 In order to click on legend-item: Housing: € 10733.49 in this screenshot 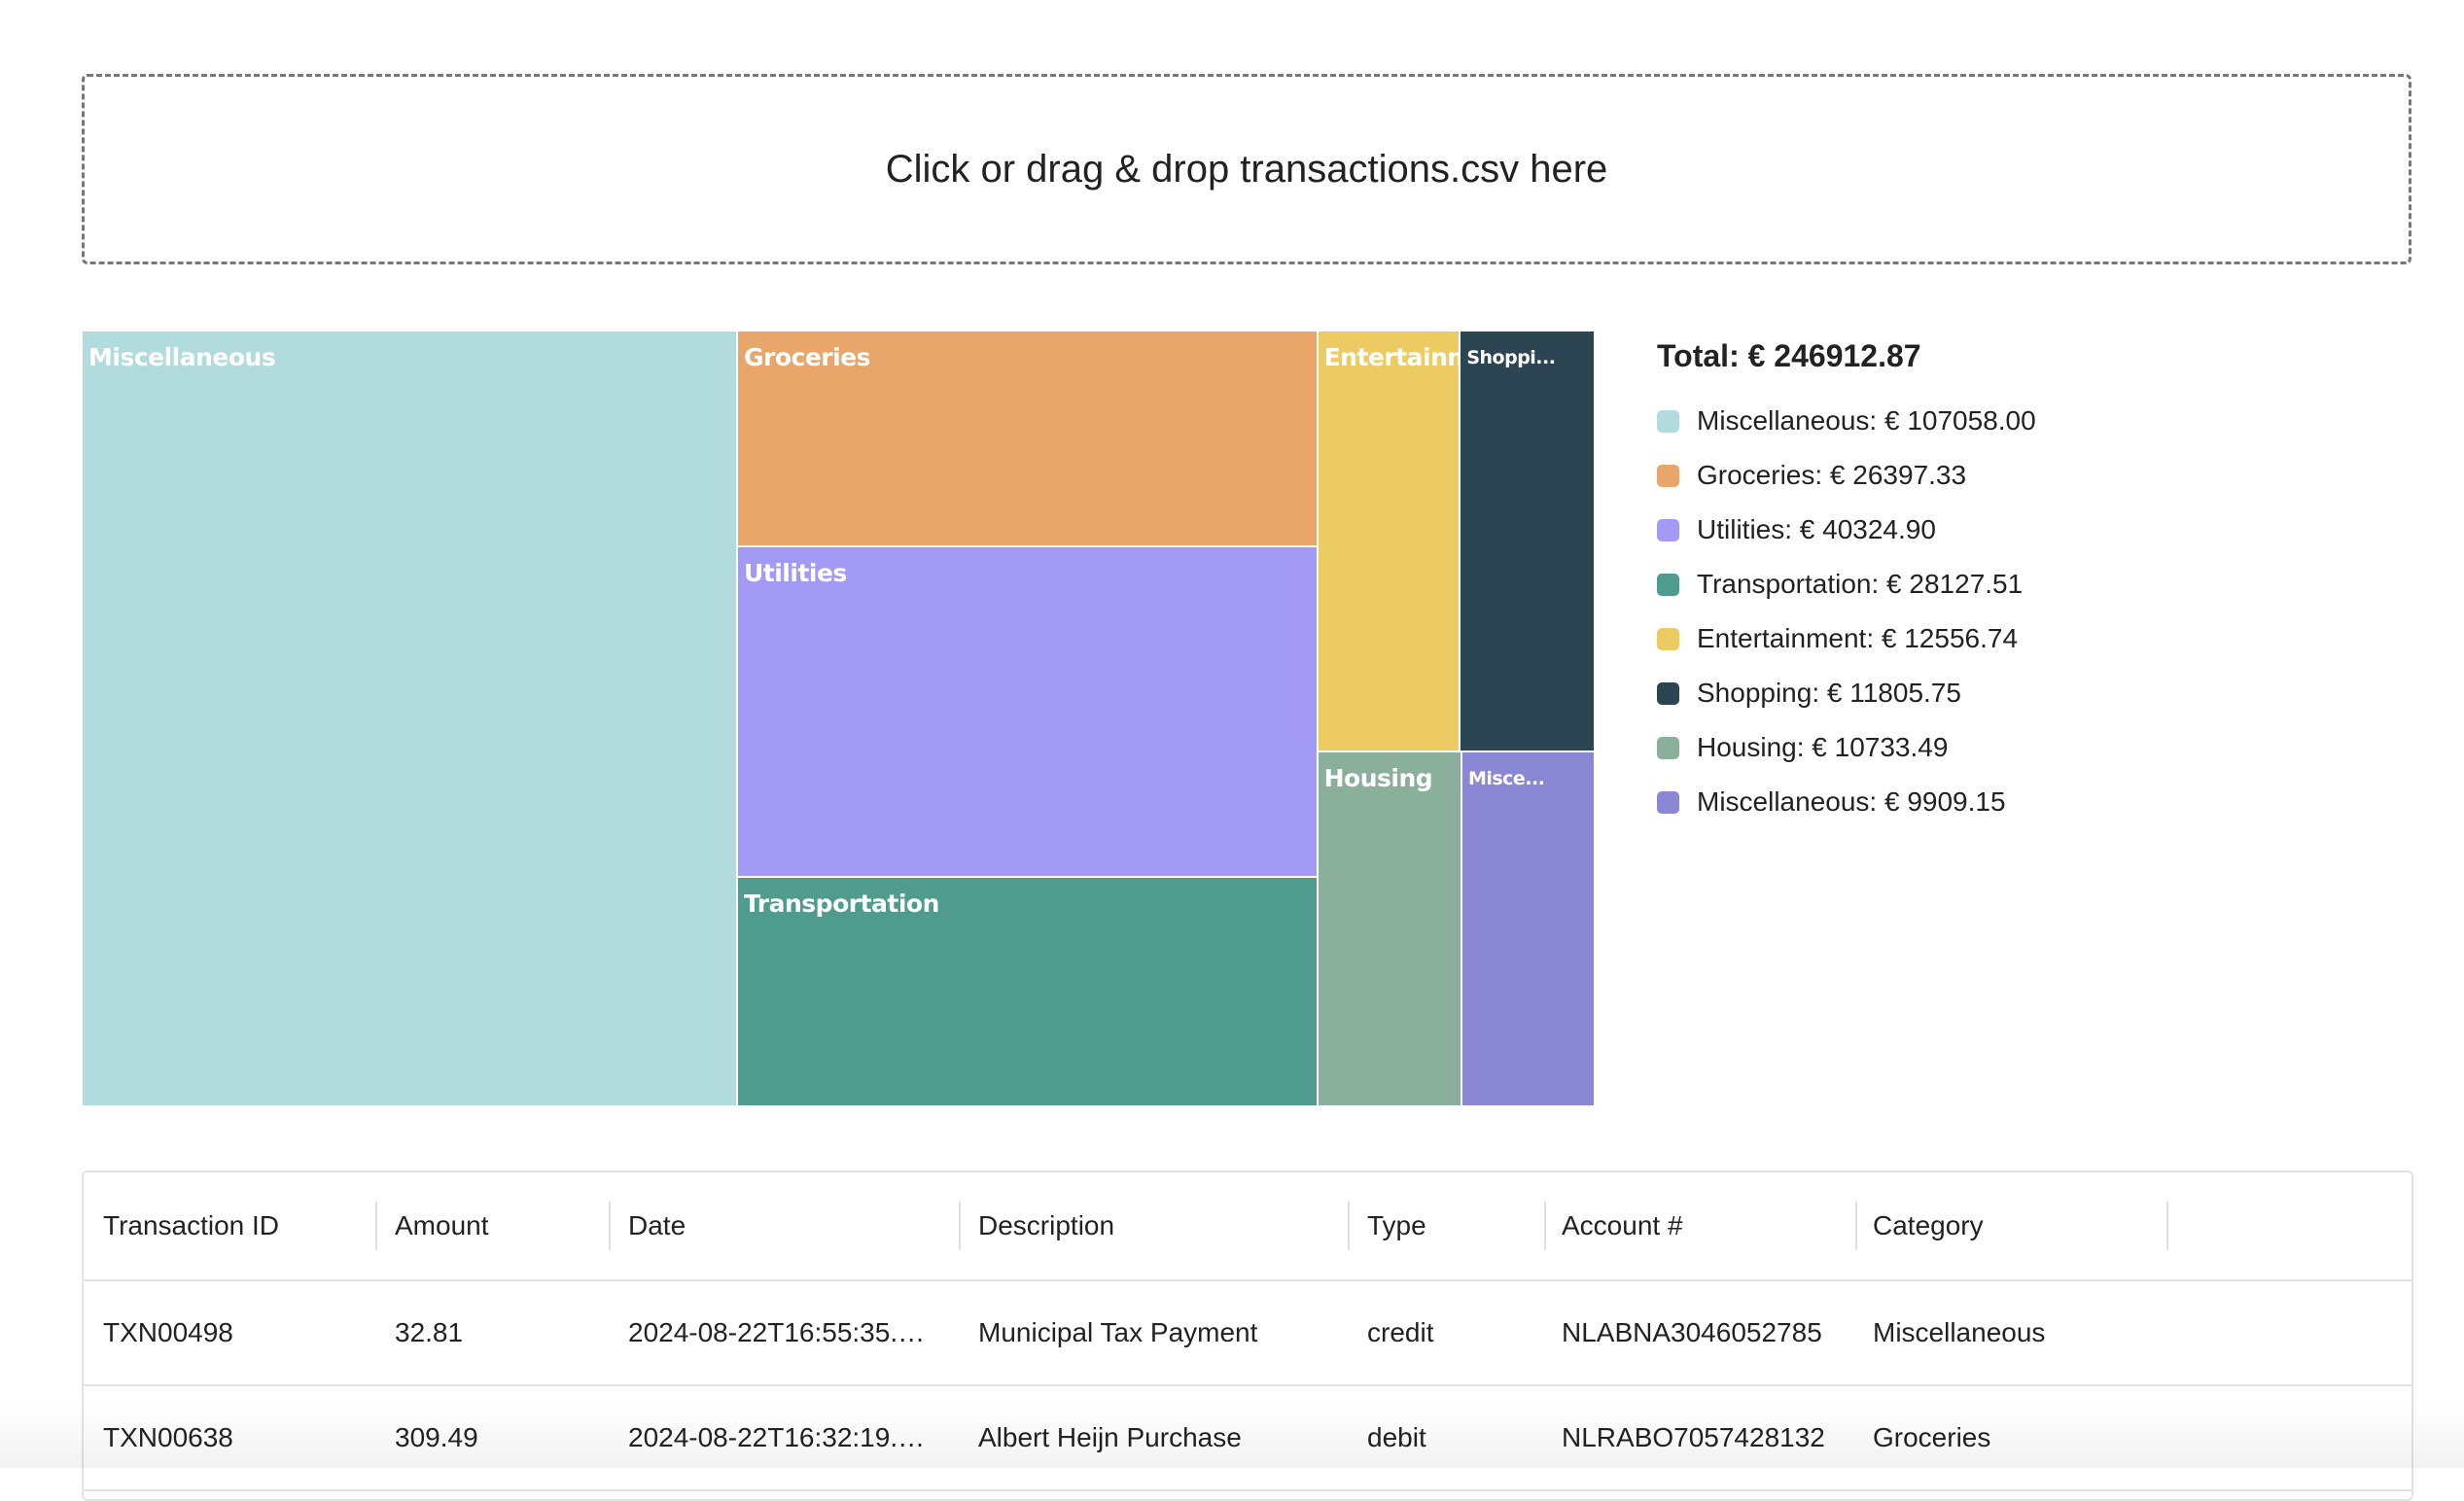, I will do `click(1846, 748)`.